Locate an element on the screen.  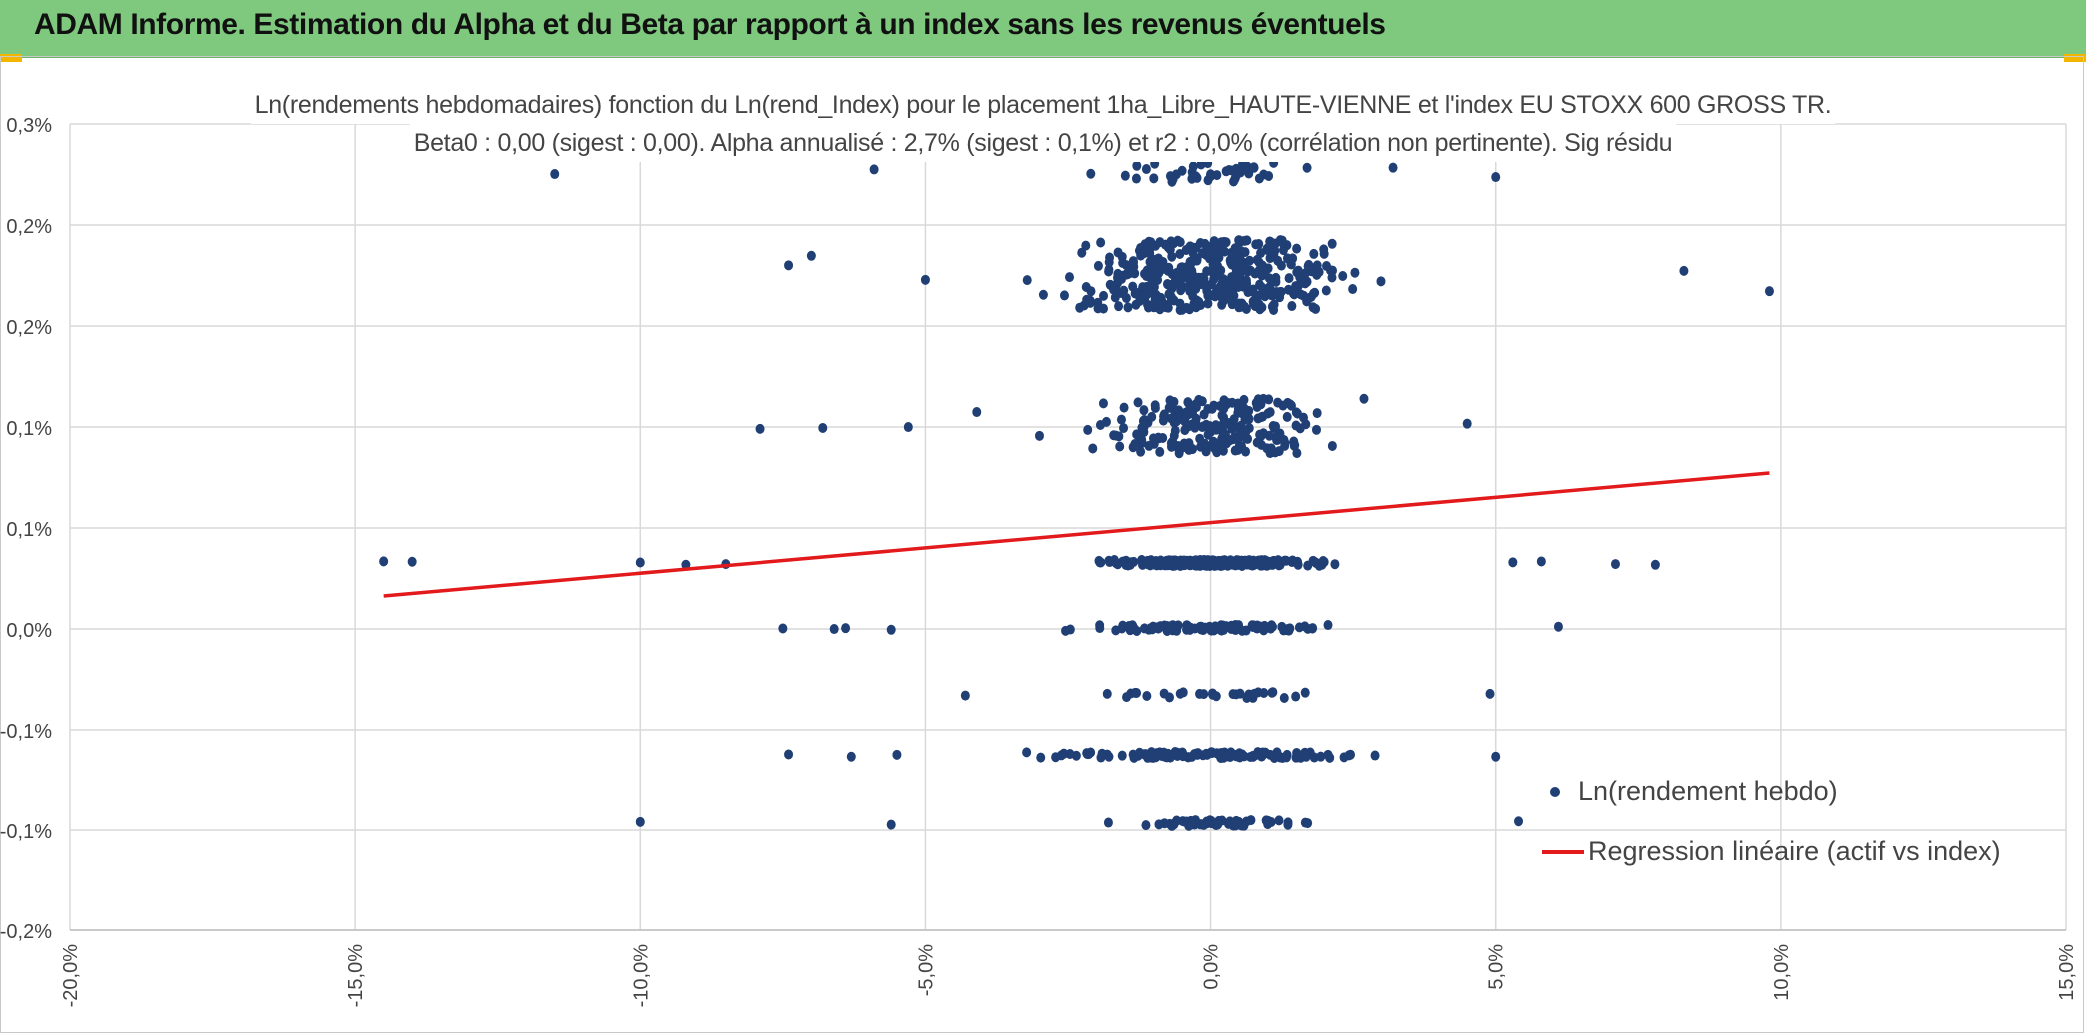
x-tick-label: 0,0% is located at coordinates (1212, 967).